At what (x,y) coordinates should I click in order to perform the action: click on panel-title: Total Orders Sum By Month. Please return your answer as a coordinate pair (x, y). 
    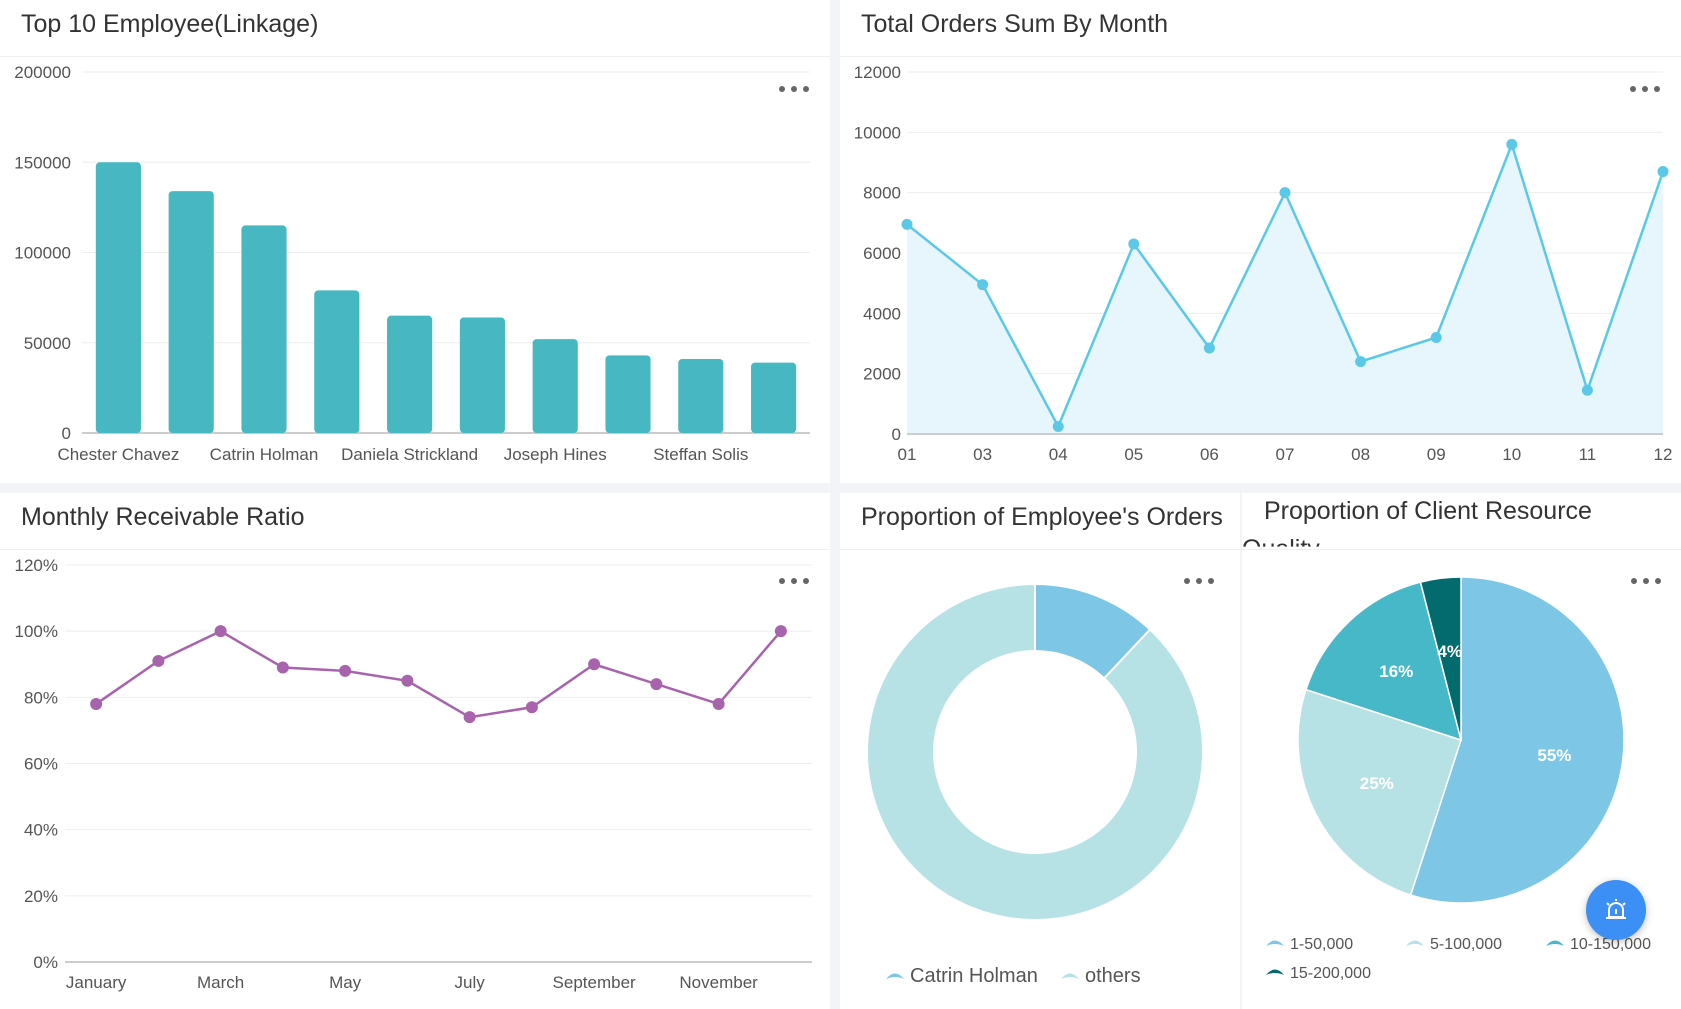
    Looking at the image, I should click on (1015, 24).